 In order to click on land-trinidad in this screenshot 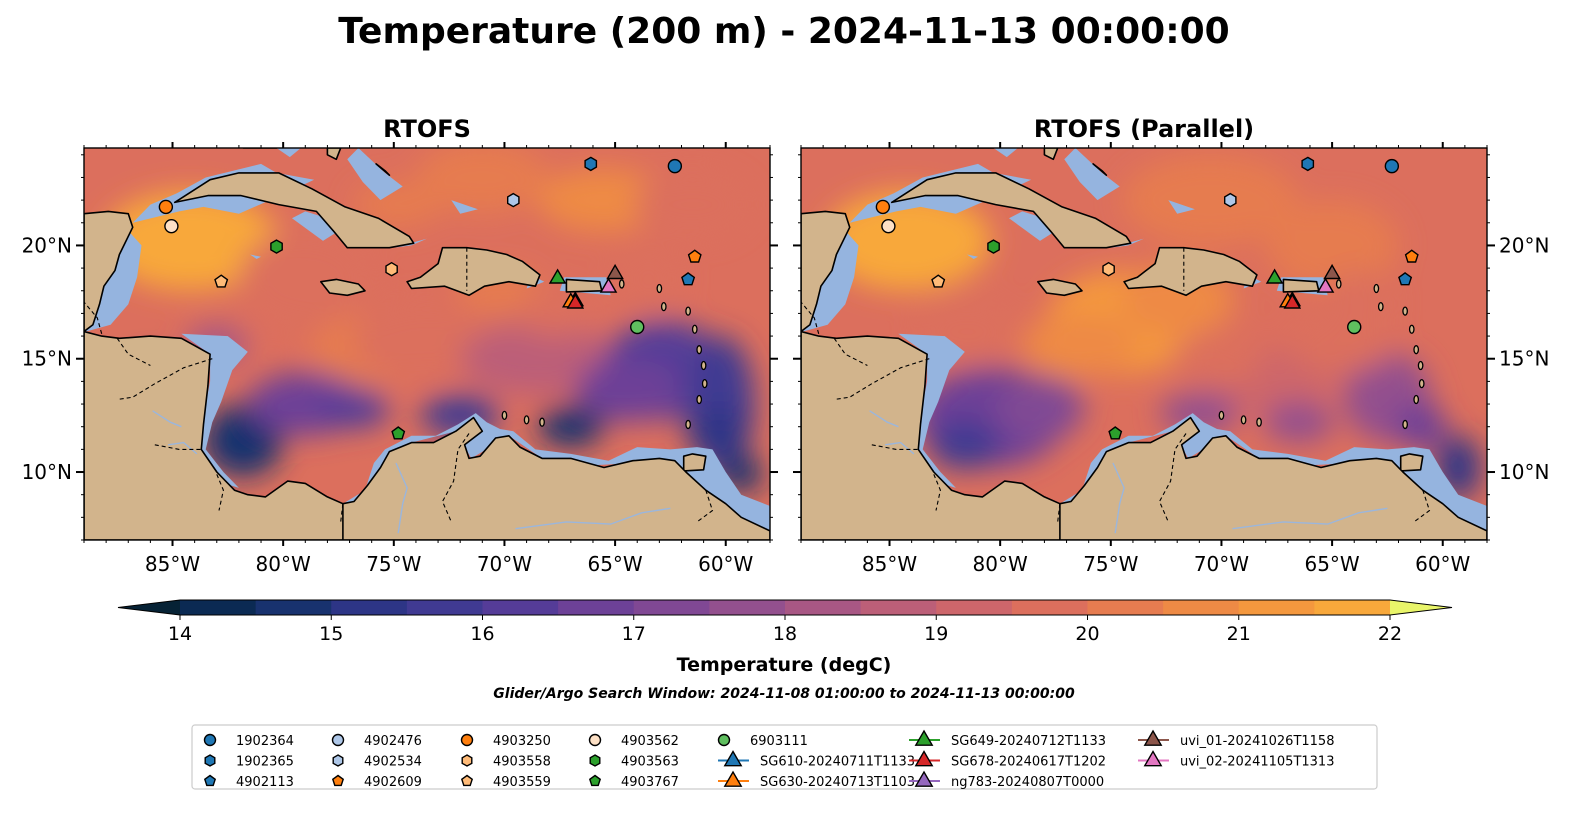, I will do `click(1411, 462)`.